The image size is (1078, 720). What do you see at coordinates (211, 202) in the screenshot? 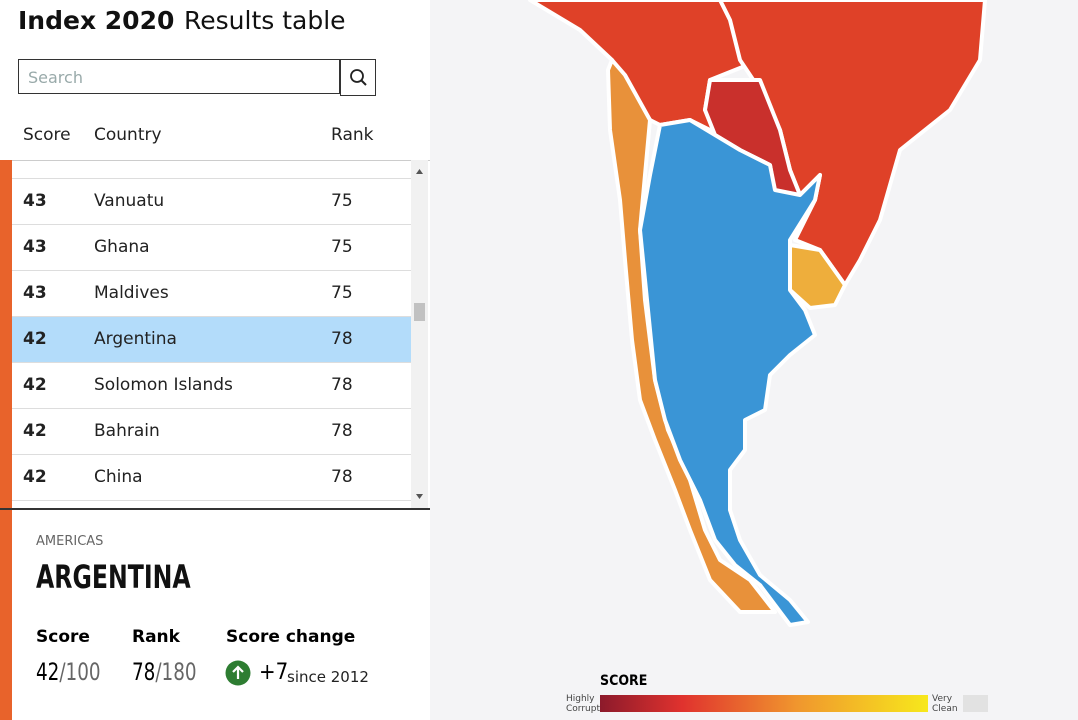
I see `table-row: 43 Vanuatu 75` at bounding box center [211, 202].